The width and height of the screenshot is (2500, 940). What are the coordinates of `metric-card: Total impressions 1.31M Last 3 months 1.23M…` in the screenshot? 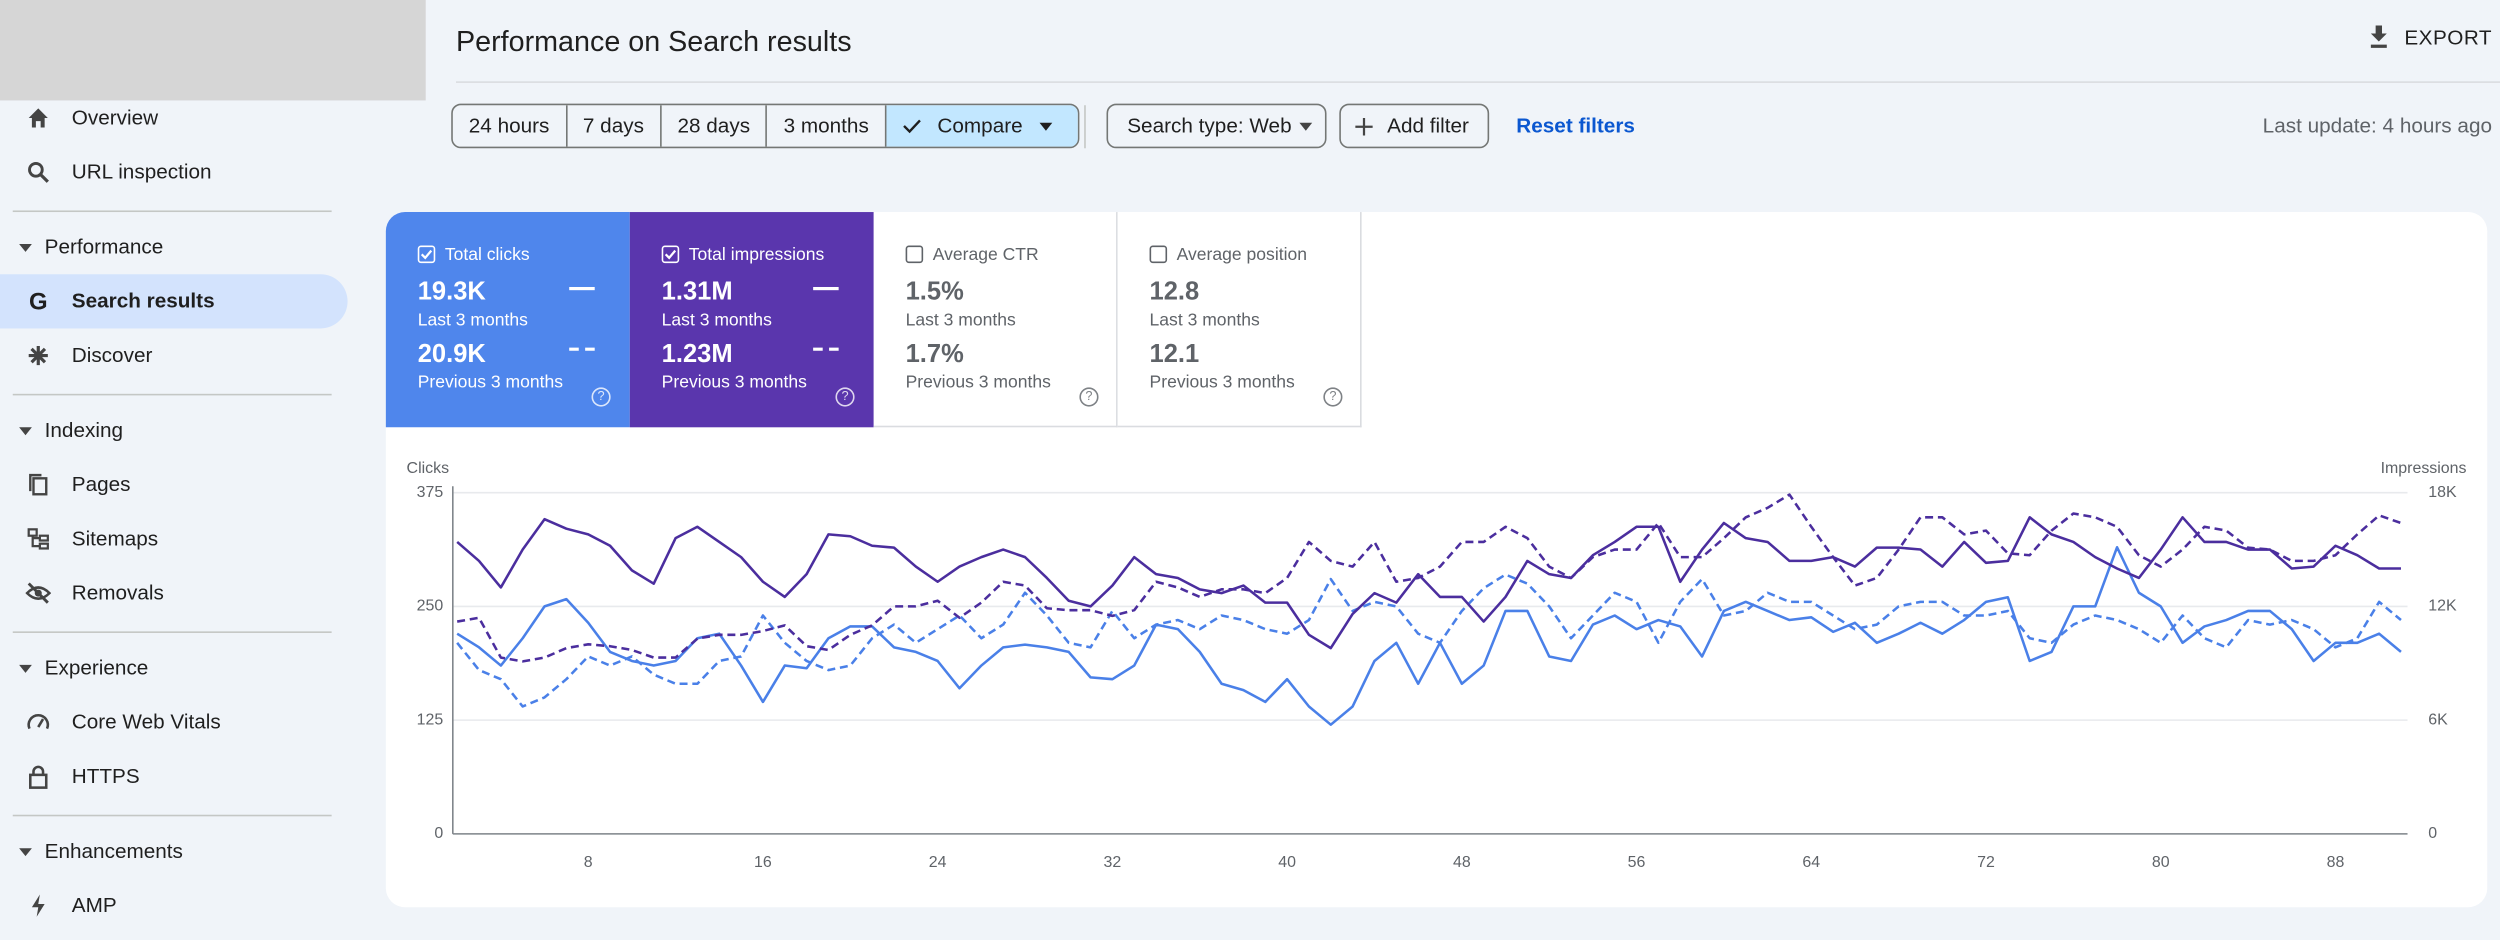 It's located at (751, 320).